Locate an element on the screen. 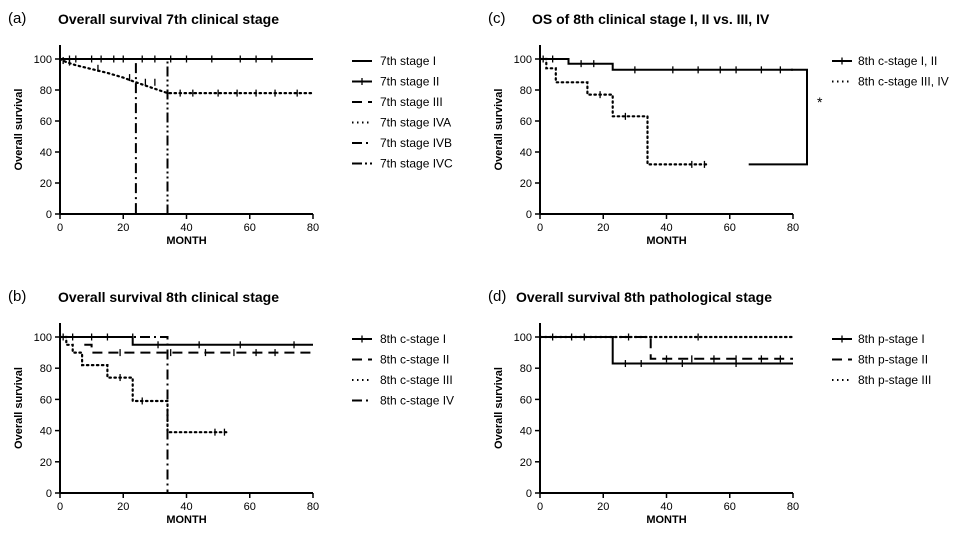  legend-label: 7th stage I is located at coordinates (408, 61).